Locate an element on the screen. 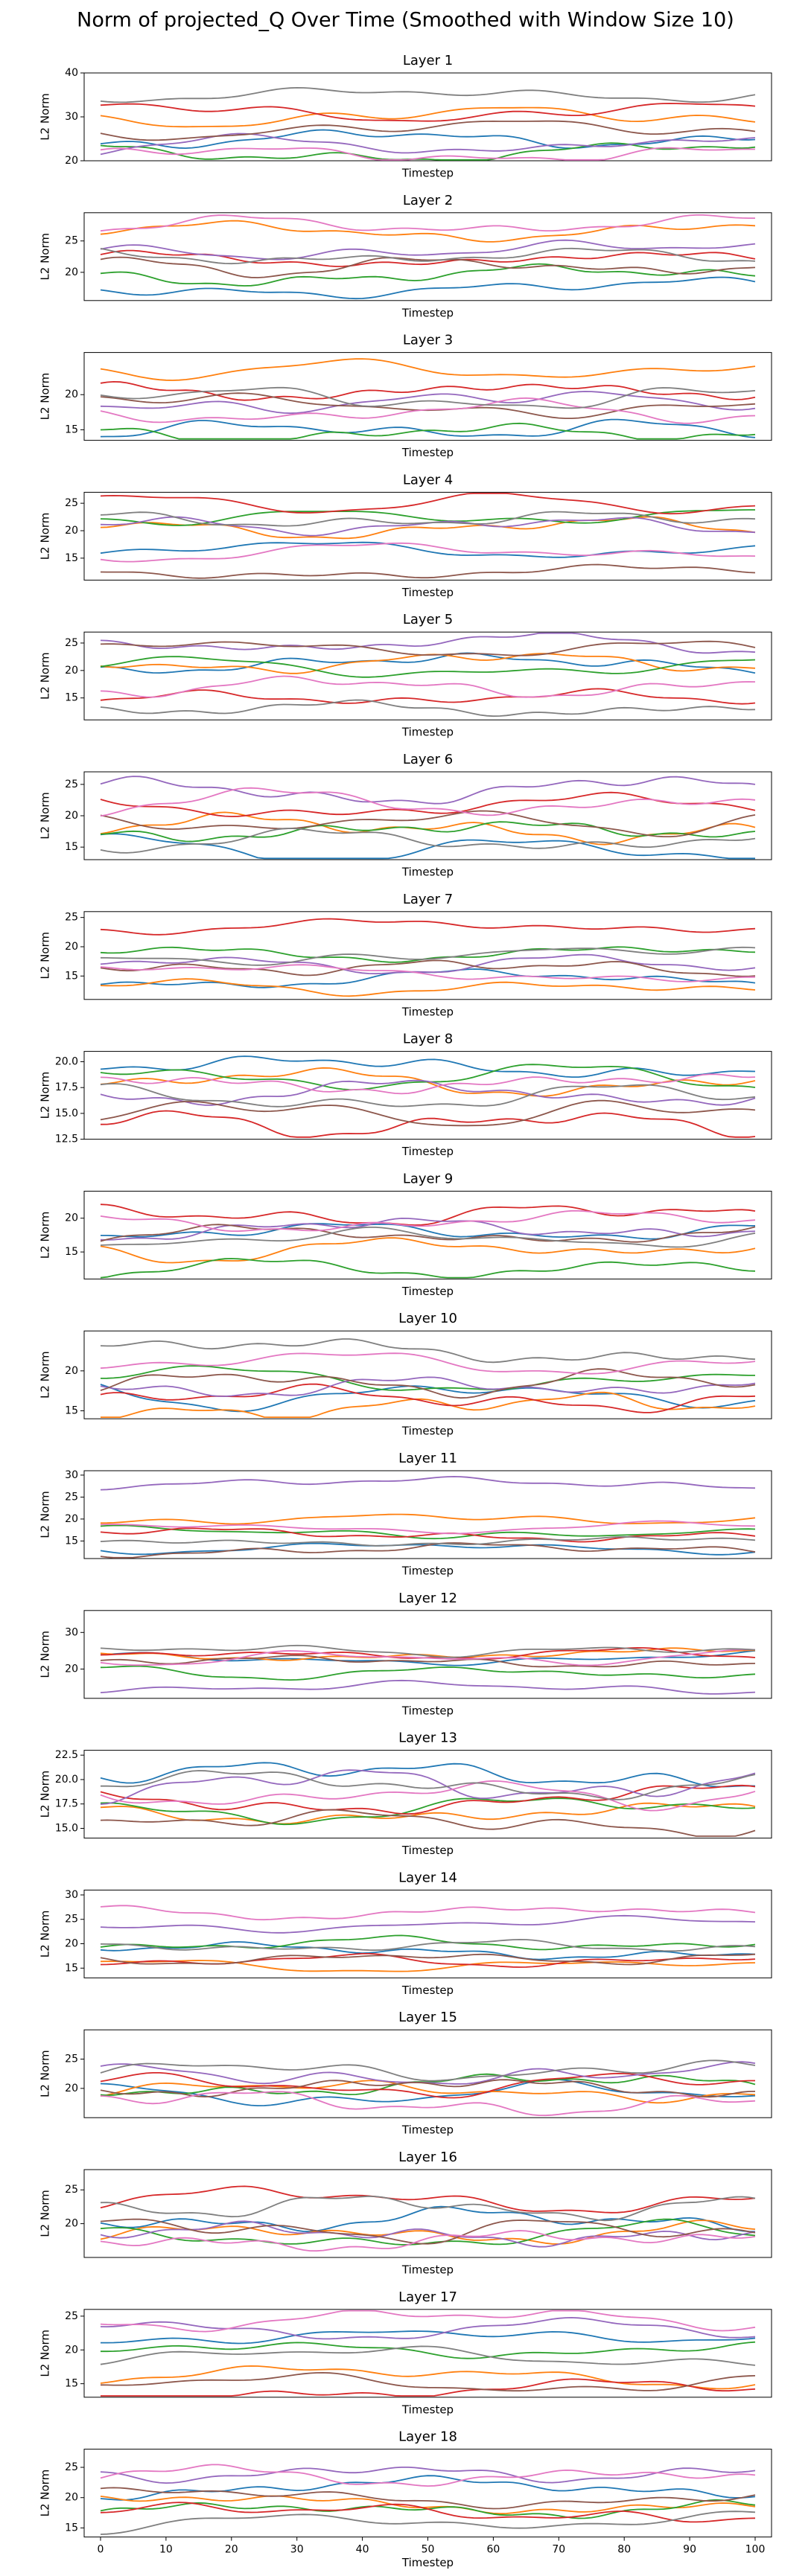 This screenshot has height=2576, width=811. layer-panel-2: Layer 2 20 25 L2 Norm Timestep is located at coordinates (405, 256).